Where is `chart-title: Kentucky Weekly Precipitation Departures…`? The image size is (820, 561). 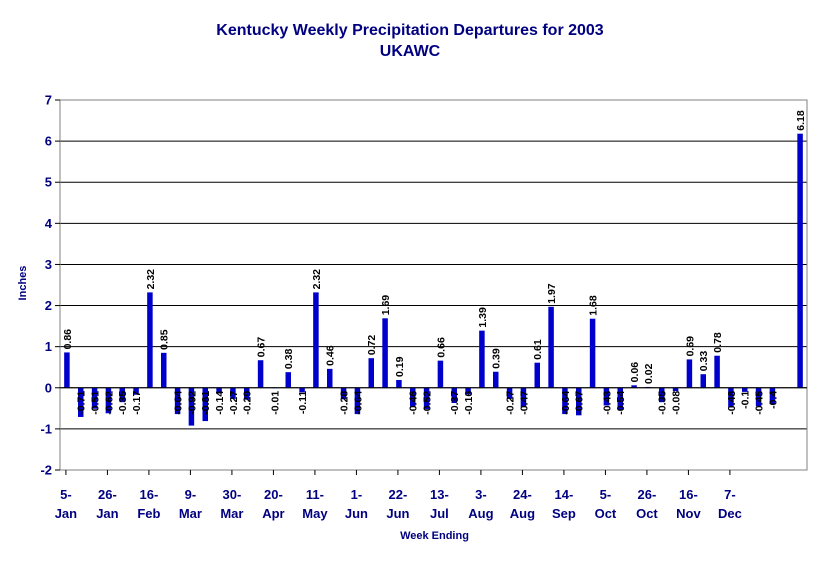 chart-title: Kentucky Weekly Precipitation Departures… is located at coordinates (410, 30).